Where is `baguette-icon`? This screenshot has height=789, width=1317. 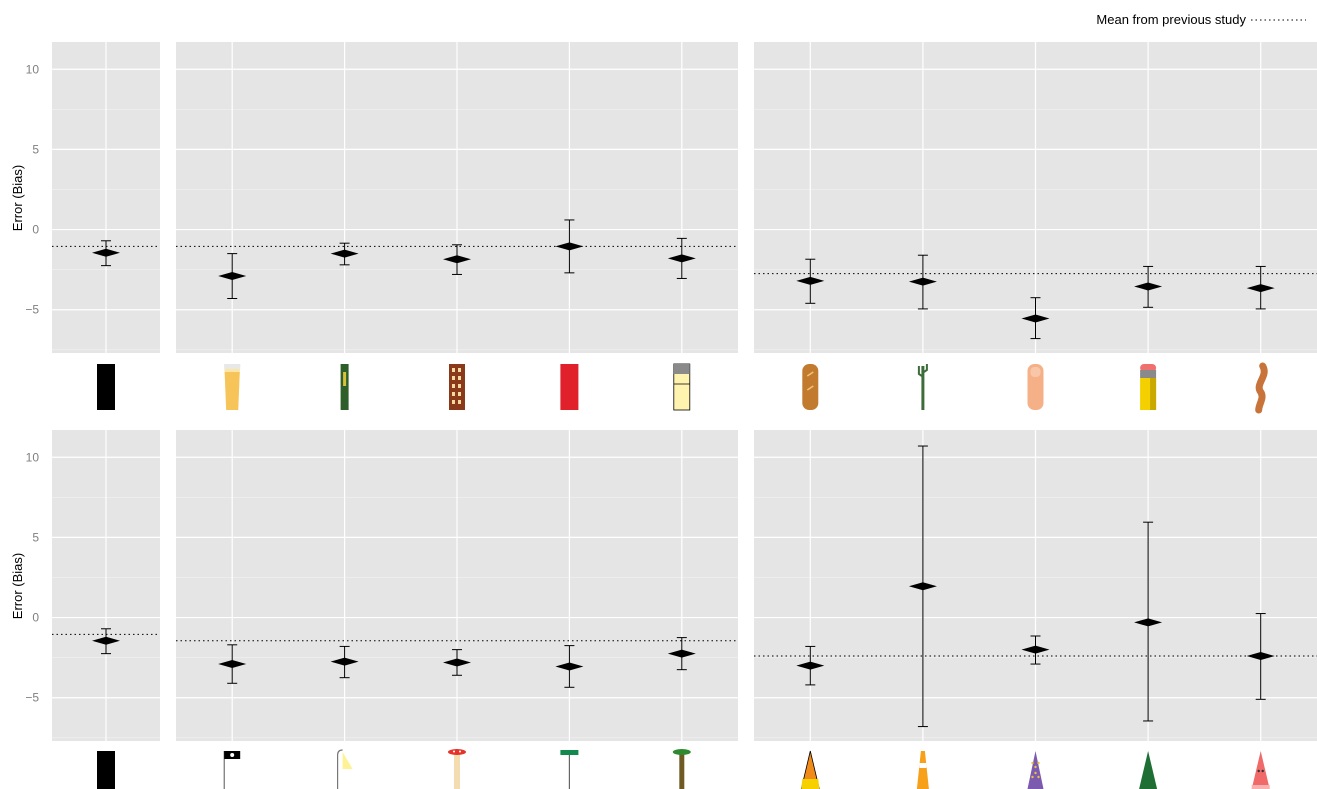
baguette-icon is located at coordinates (810, 387).